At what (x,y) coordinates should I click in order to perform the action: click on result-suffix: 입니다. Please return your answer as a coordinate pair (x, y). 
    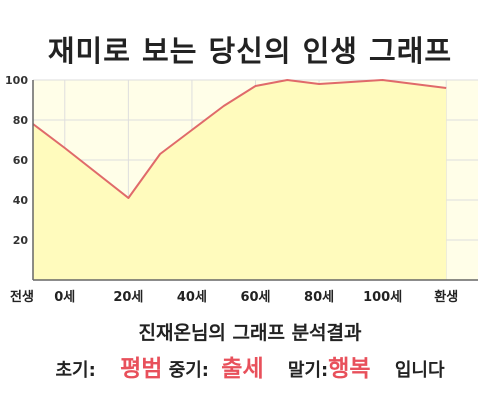
    Looking at the image, I should click on (419, 370).